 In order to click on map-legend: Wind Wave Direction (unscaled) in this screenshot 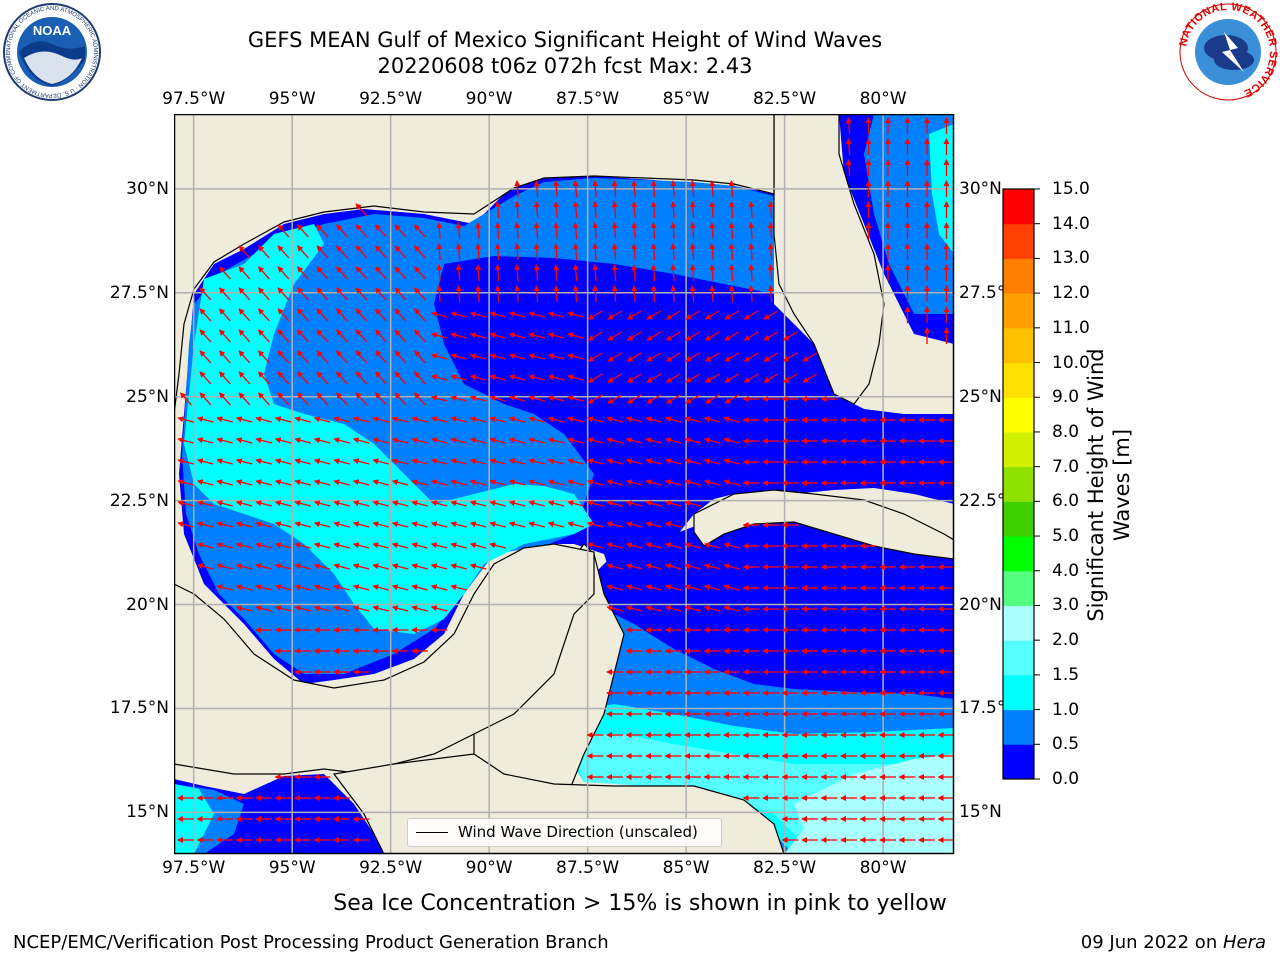, I will do `click(564, 832)`.